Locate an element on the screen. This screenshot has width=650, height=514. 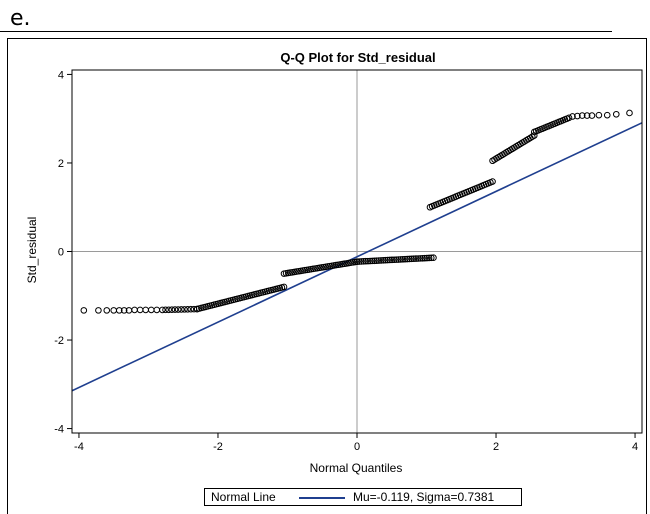
x-axis-label: Normal Quantiles is located at coordinates (356, 468).